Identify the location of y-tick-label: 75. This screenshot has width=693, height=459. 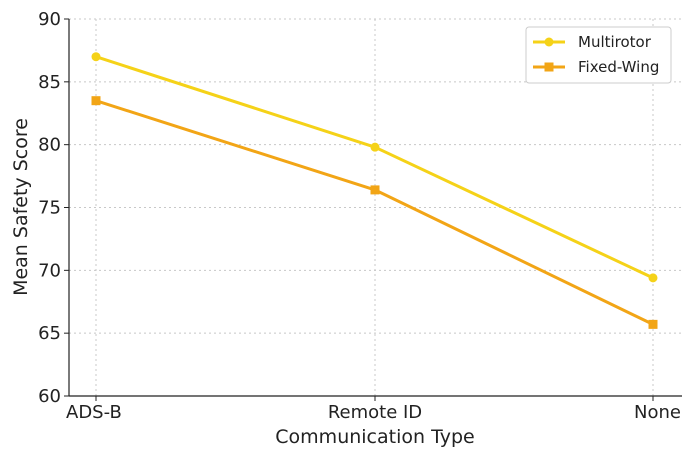
(49, 208).